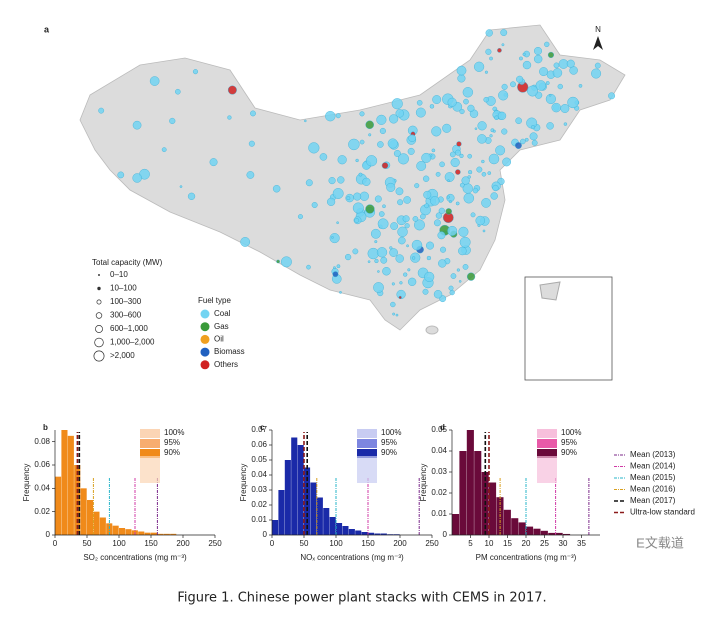  I want to click on x-tick-label: 0, so click(55, 543).